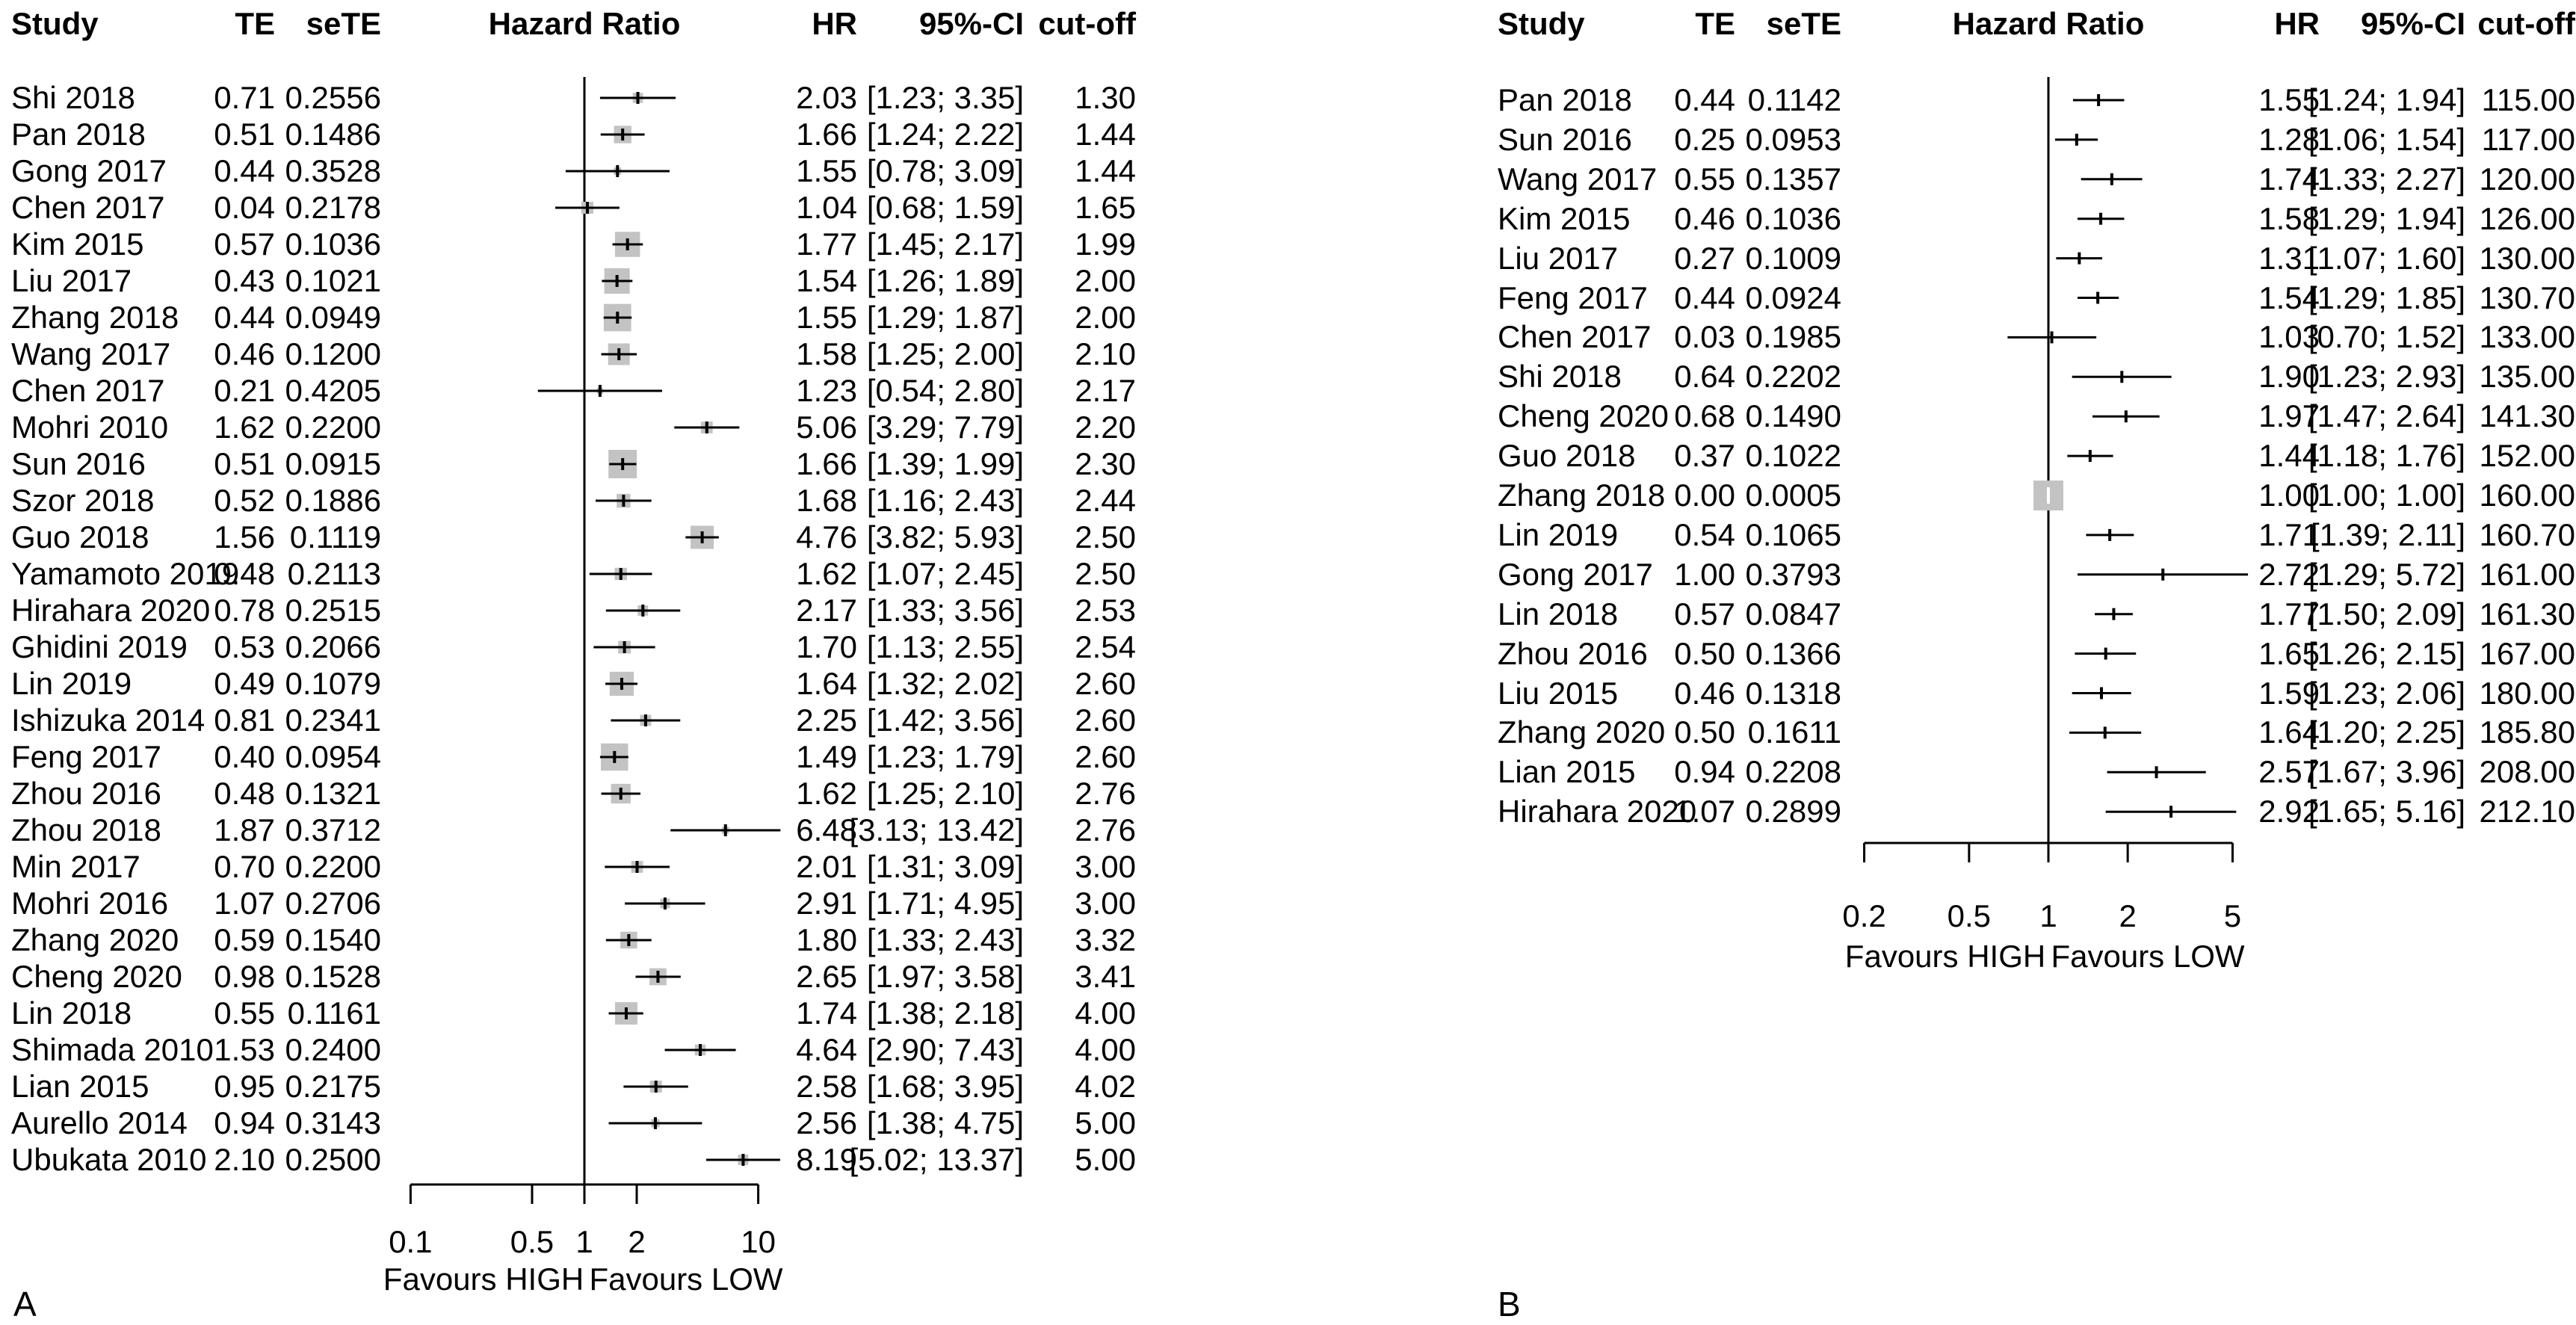  Describe the element at coordinates (245, 97) in the screenshot. I see `te-value: 0.71` at that location.